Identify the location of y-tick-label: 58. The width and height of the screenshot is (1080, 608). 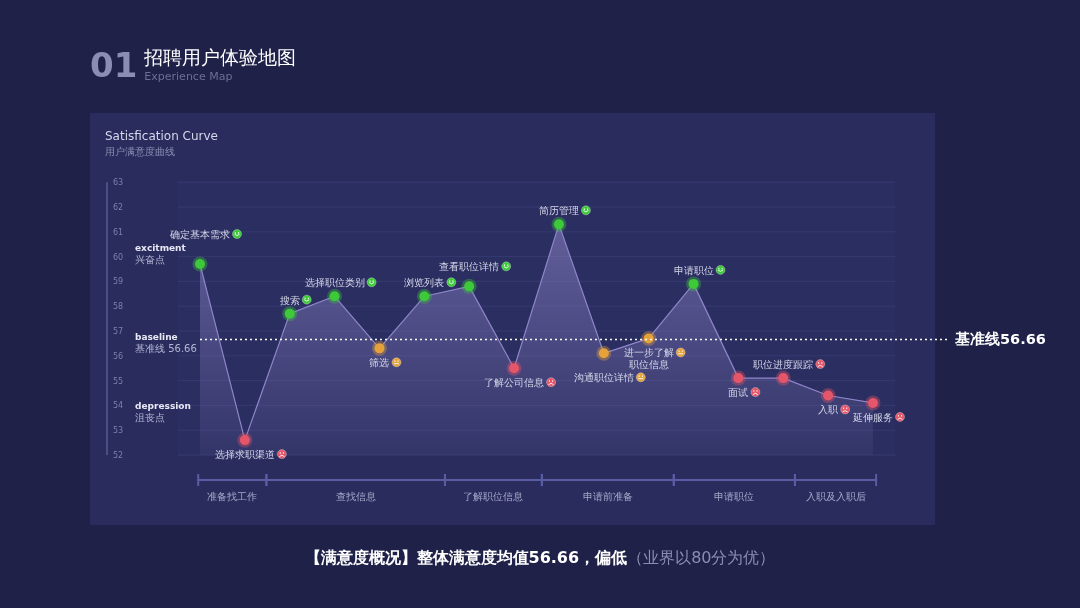
(118, 306).